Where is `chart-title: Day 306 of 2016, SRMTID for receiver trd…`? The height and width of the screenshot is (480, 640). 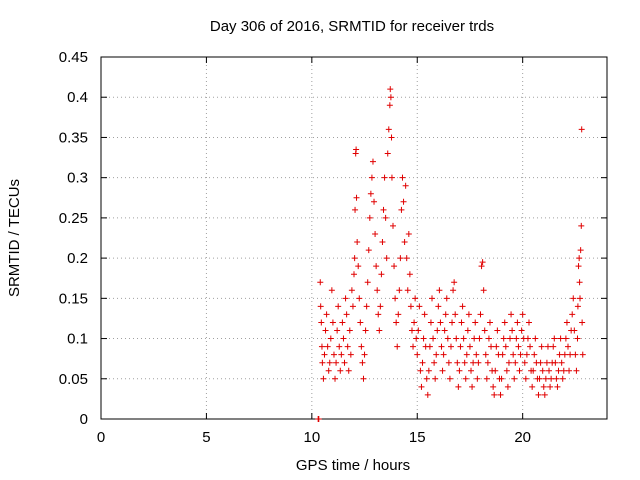
chart-title: Day 306 of 2016, SRMTID for receiver trd… is located at coordinates (352, 26).